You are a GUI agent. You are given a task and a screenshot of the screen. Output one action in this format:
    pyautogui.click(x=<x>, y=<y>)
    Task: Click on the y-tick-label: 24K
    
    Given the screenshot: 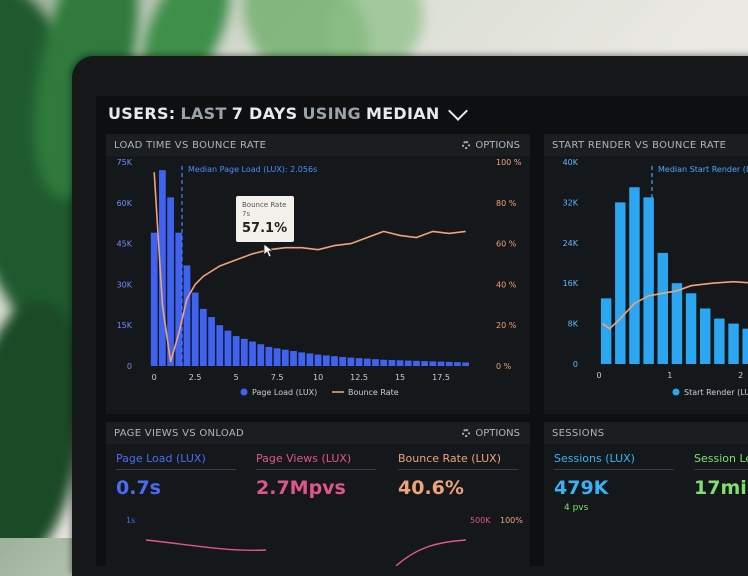 What is the action you would take?
    pyautogui.click(x=571, y=243)
    